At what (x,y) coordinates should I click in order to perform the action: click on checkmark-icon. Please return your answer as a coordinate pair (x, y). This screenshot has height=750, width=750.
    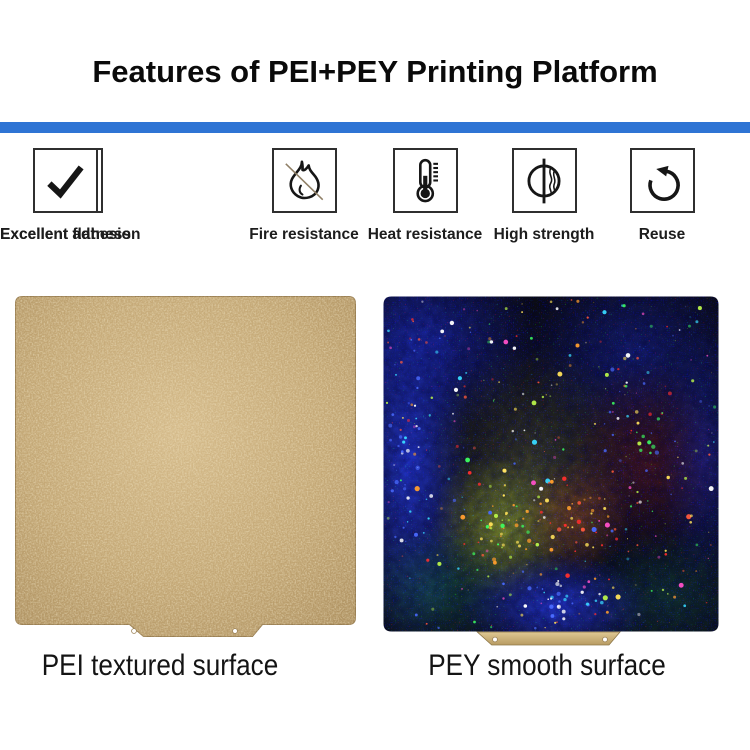
    Looking at the image, I should click on (66, 182).